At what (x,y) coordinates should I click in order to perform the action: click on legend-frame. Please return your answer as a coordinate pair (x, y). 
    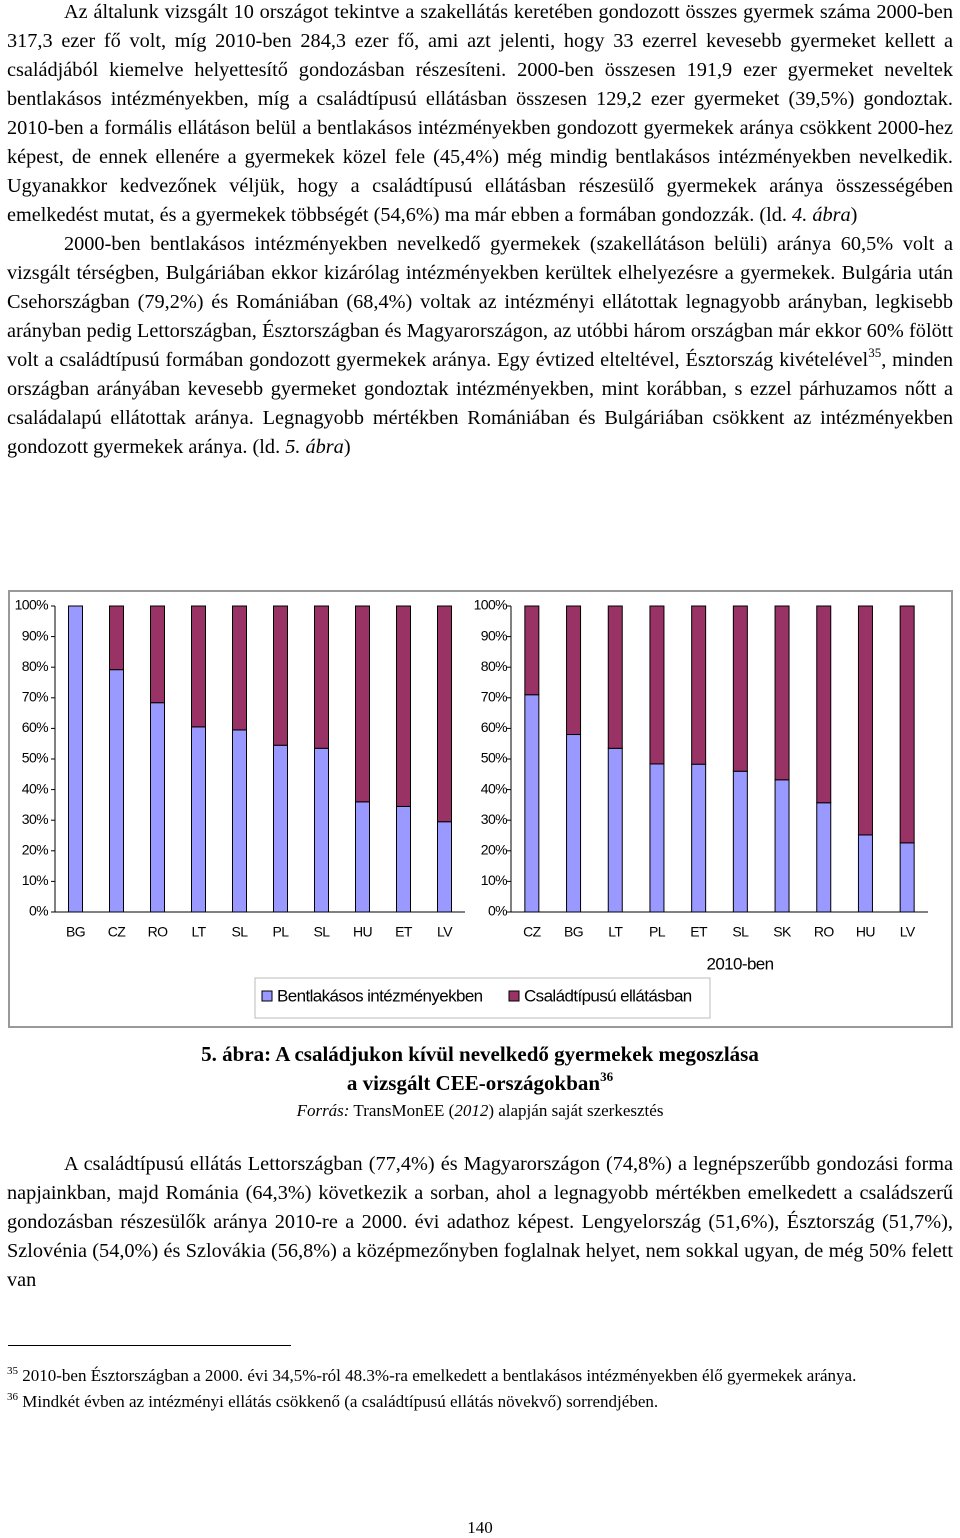
    Looking at the image, I should click on (482, 998).